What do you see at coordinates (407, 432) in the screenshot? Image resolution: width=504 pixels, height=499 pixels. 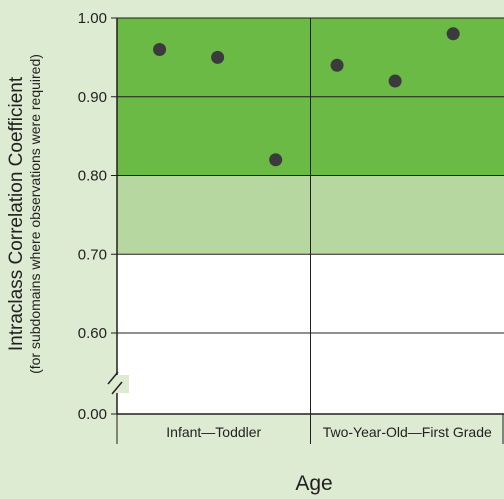 I see `x-category-label: Two-Year-Old—First Grade` at bounding box center [407, 432].